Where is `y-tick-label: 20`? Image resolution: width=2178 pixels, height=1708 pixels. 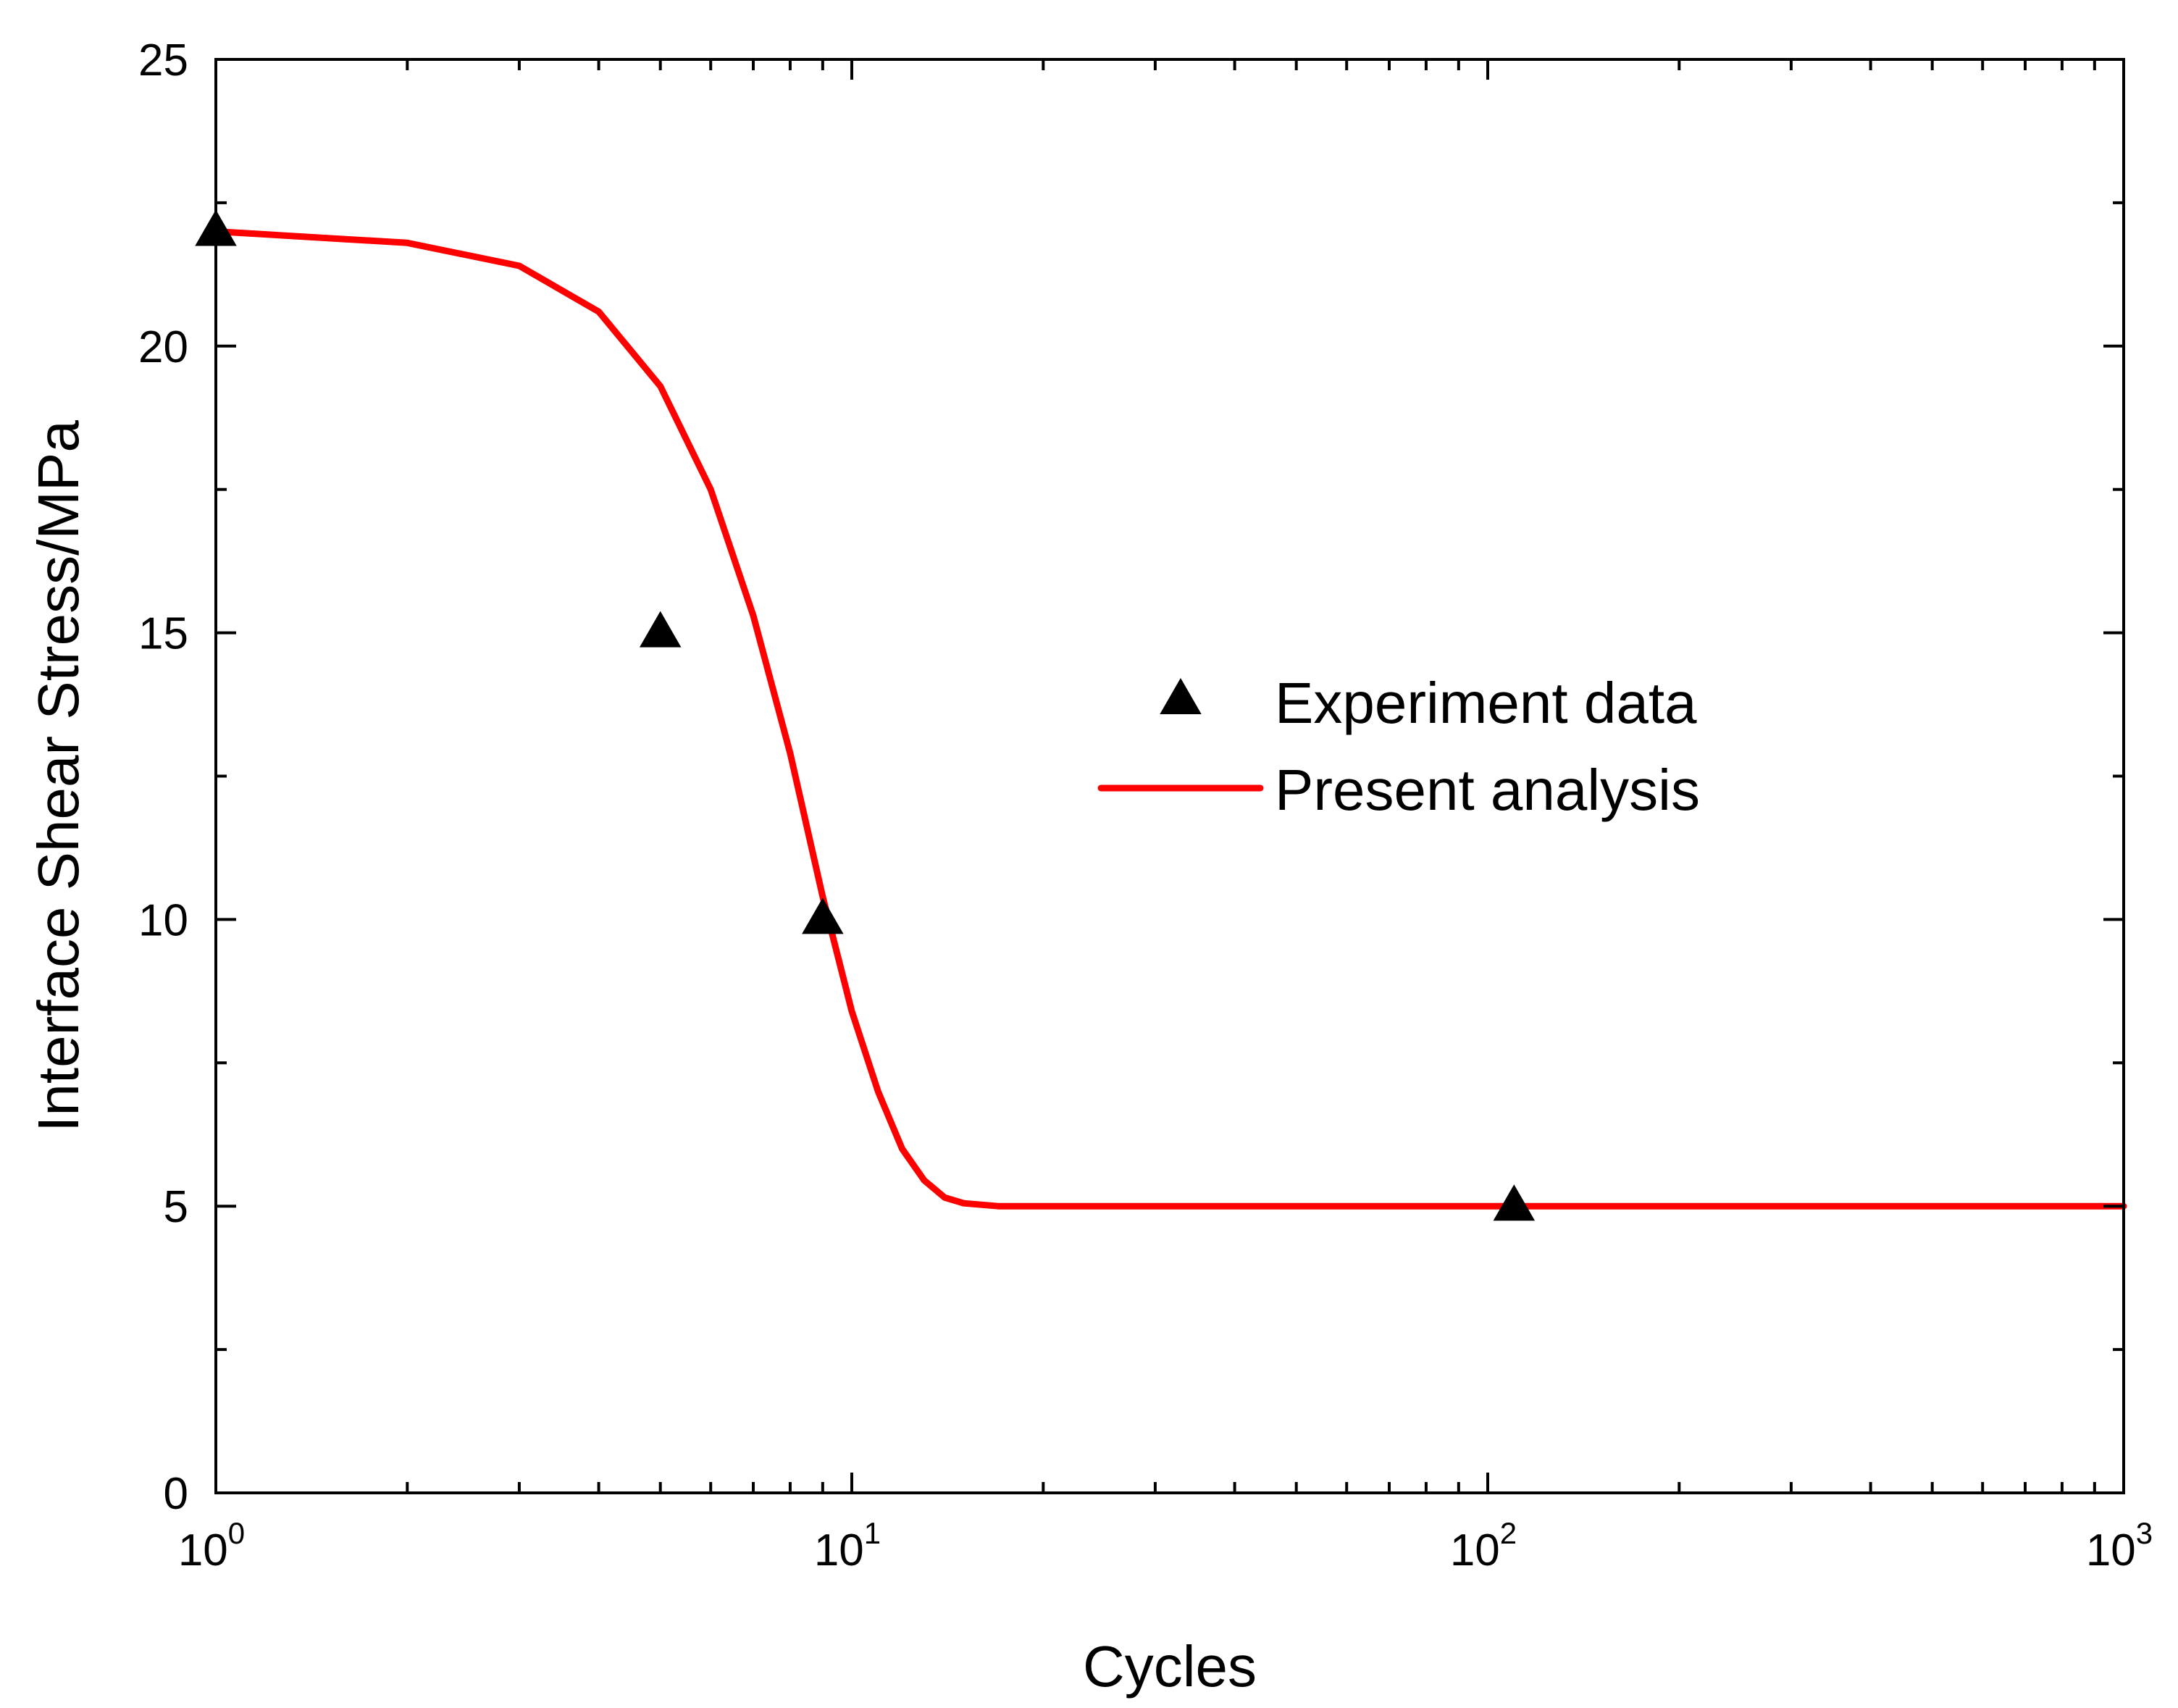 y-tick-label: 20 is located at coordinates (163, 347).